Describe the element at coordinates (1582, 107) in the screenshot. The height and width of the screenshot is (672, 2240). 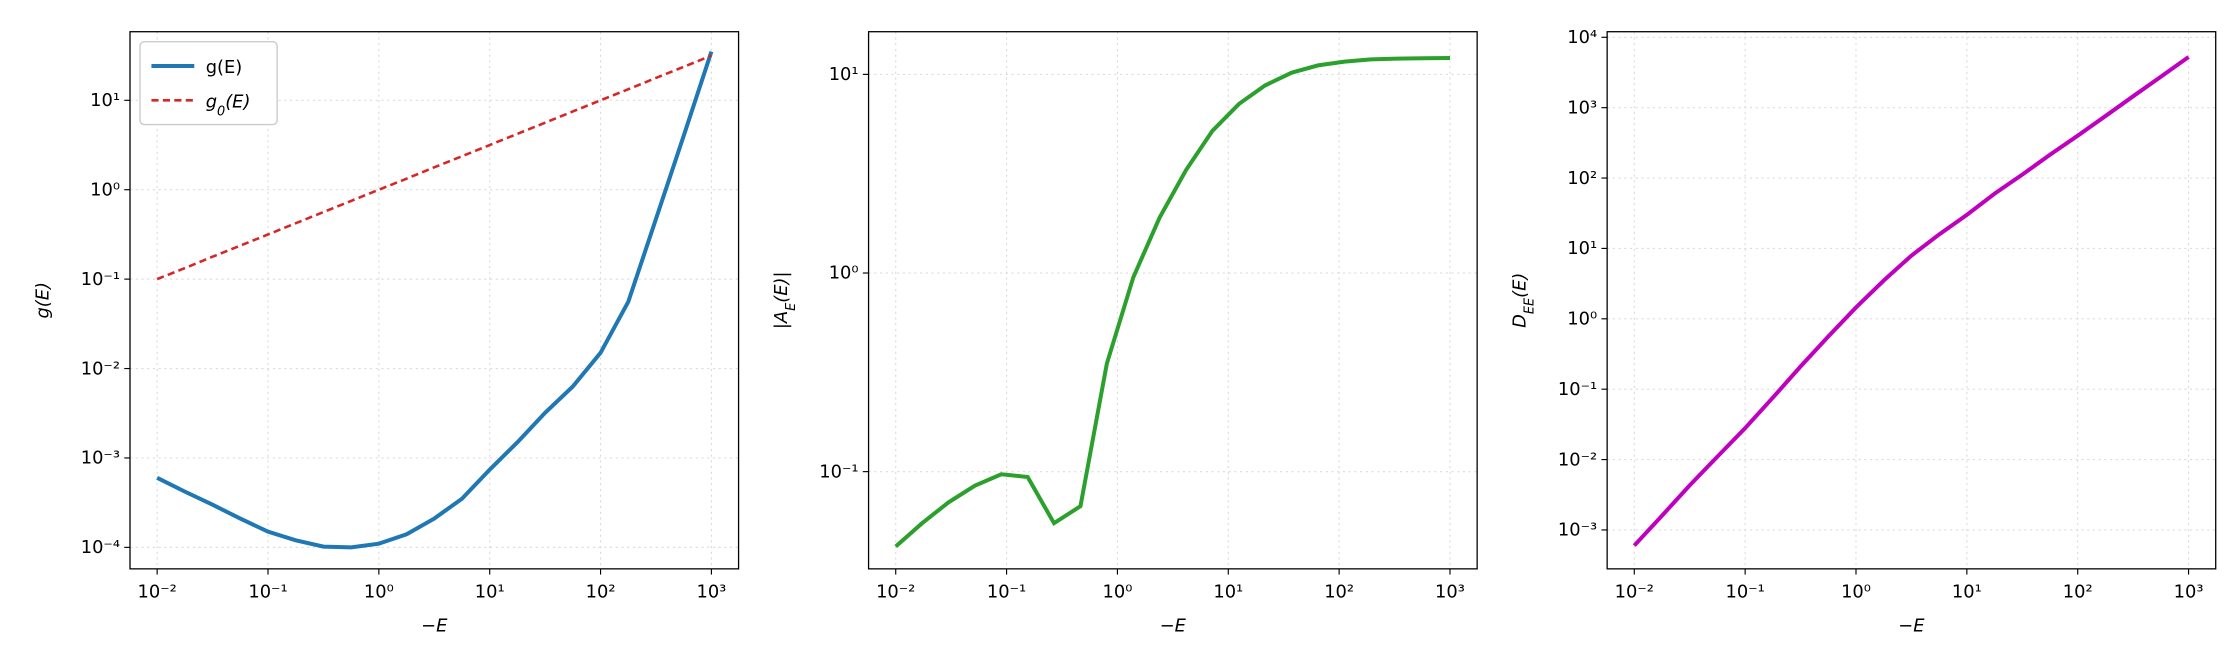
I see `y-tick-label: 10³` at that location.